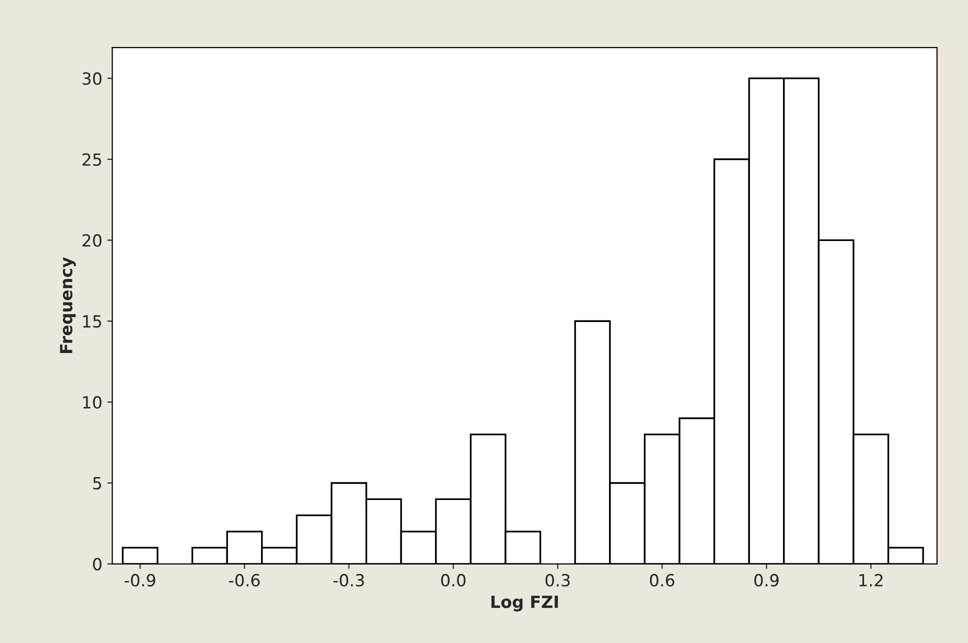 The width and height of the screenshot is (968, 643). What do you see at coordinates (68, 305) in the screenshot?
I see `y-axis-title: Frequency` at bounding box center [68, 305].